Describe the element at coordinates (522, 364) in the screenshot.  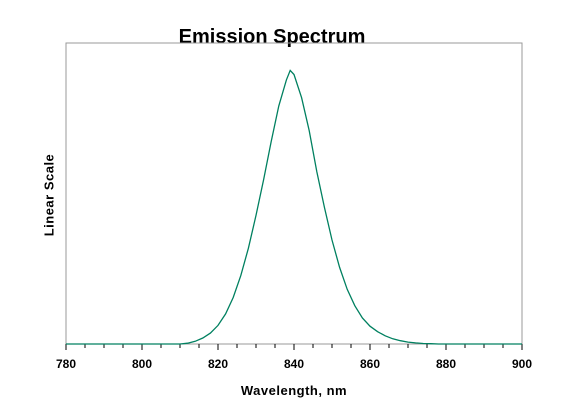
I see `x-tick-label: 900` at that location.